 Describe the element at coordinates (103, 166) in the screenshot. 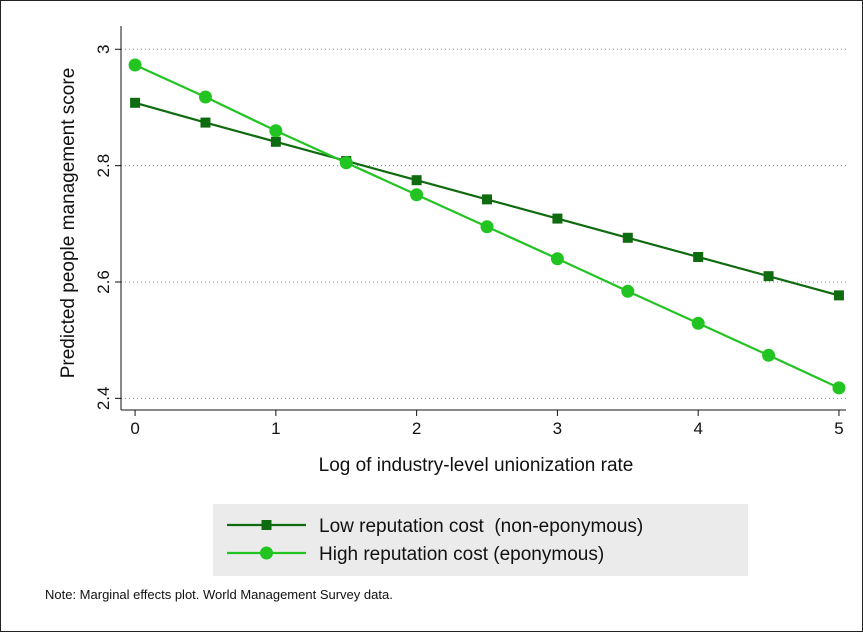

I see `y-tick-label: 2.8` at that location.